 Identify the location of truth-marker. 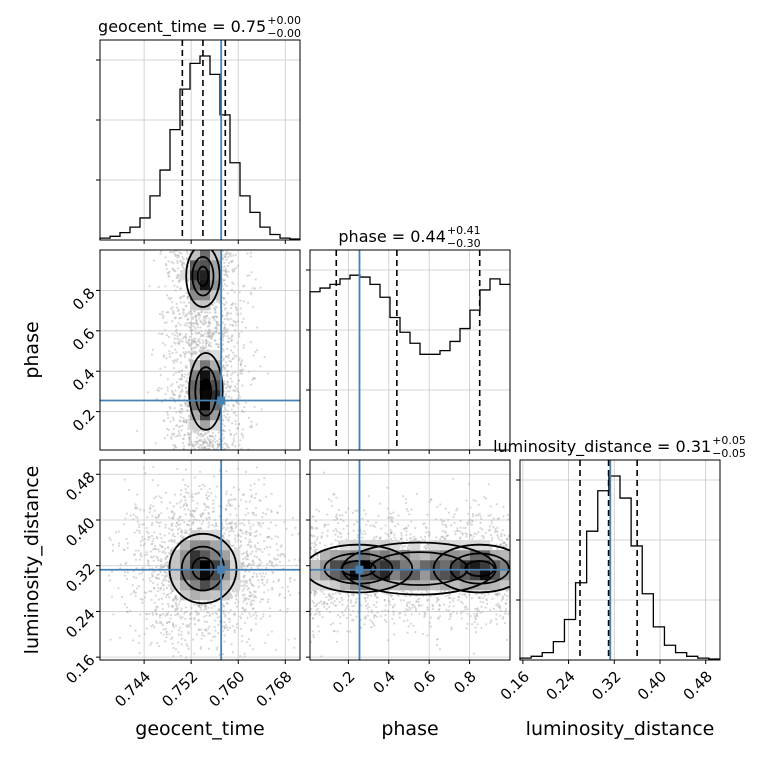
(221, 570).